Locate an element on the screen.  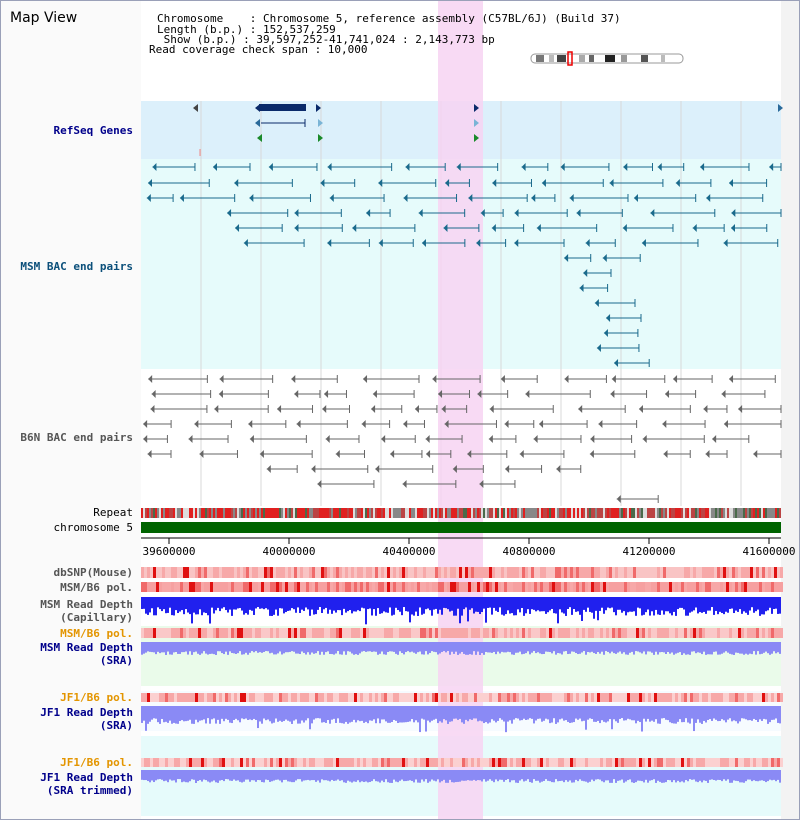
chromosome-bar is located at coordinates (461, 527).